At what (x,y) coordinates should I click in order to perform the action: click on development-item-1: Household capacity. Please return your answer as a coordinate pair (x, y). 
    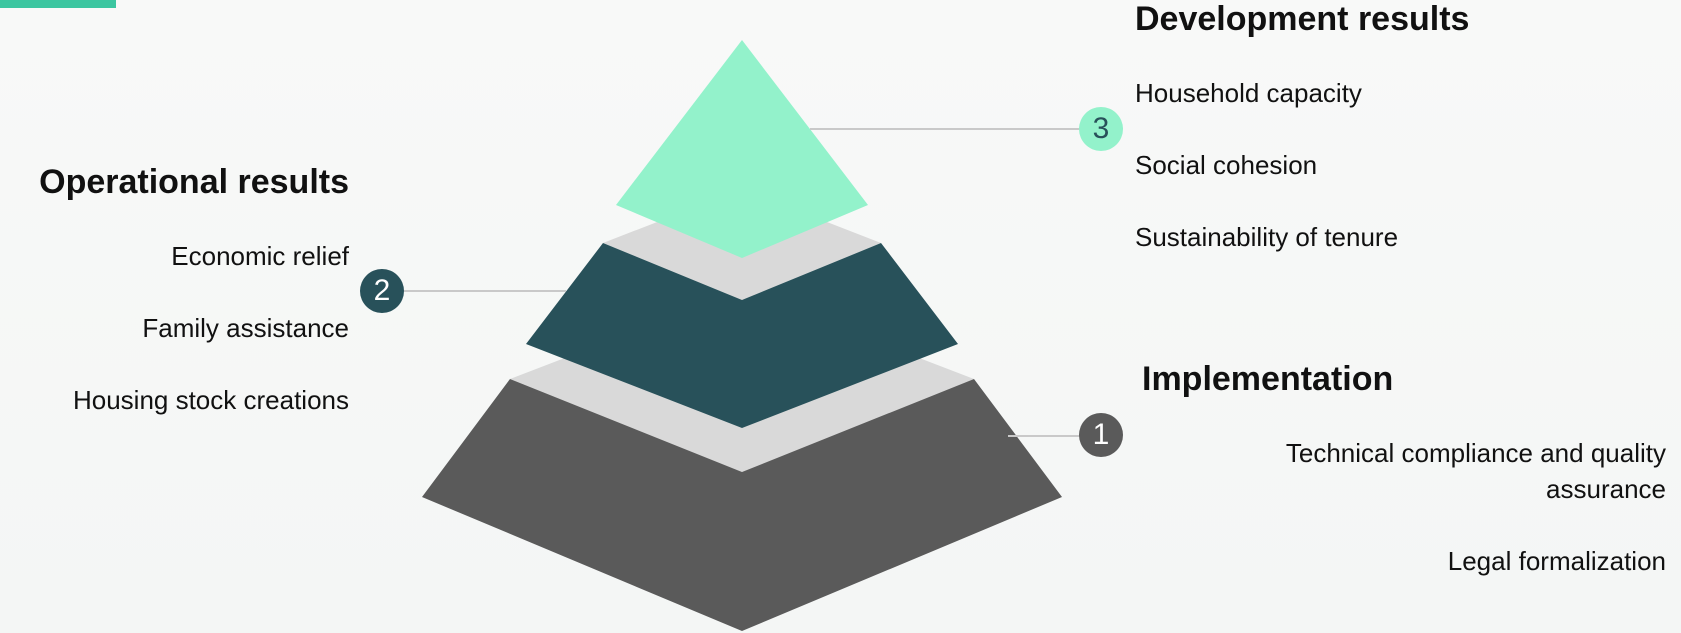
    Looking at the image, I should click on (1248, 93).